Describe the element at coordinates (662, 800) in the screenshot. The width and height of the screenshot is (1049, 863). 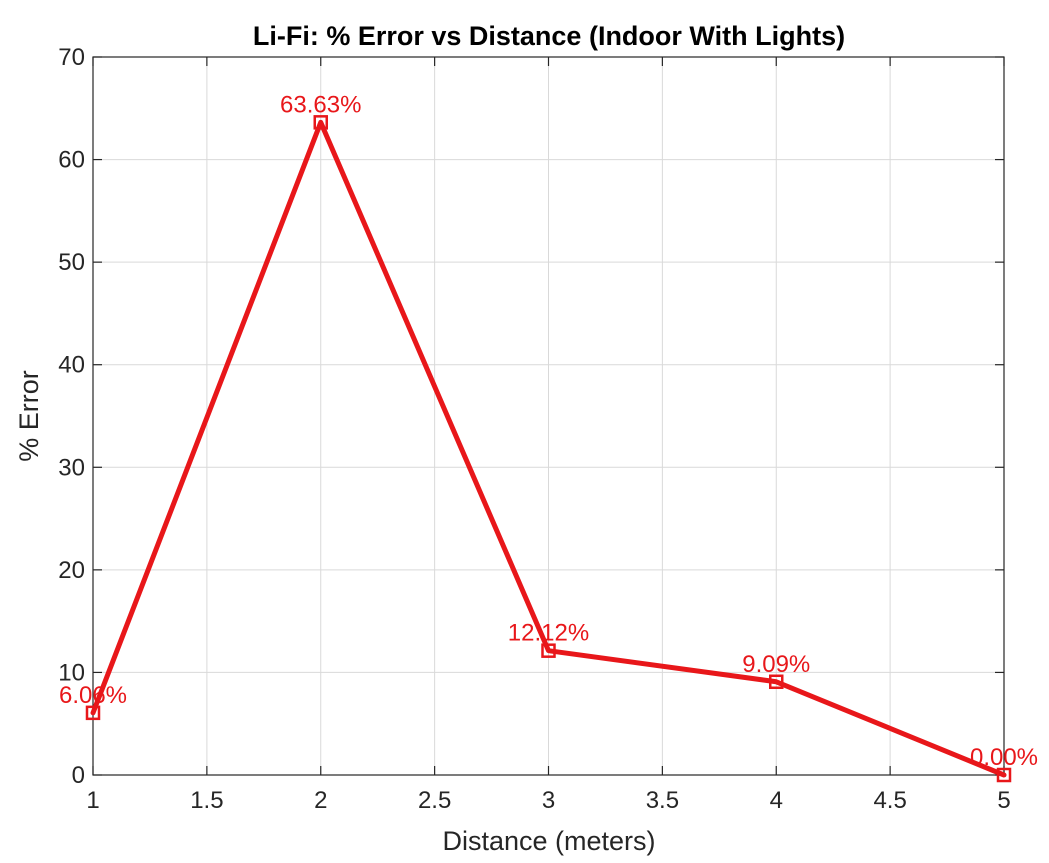
I see `x-tick-label: 3.5` at that location.